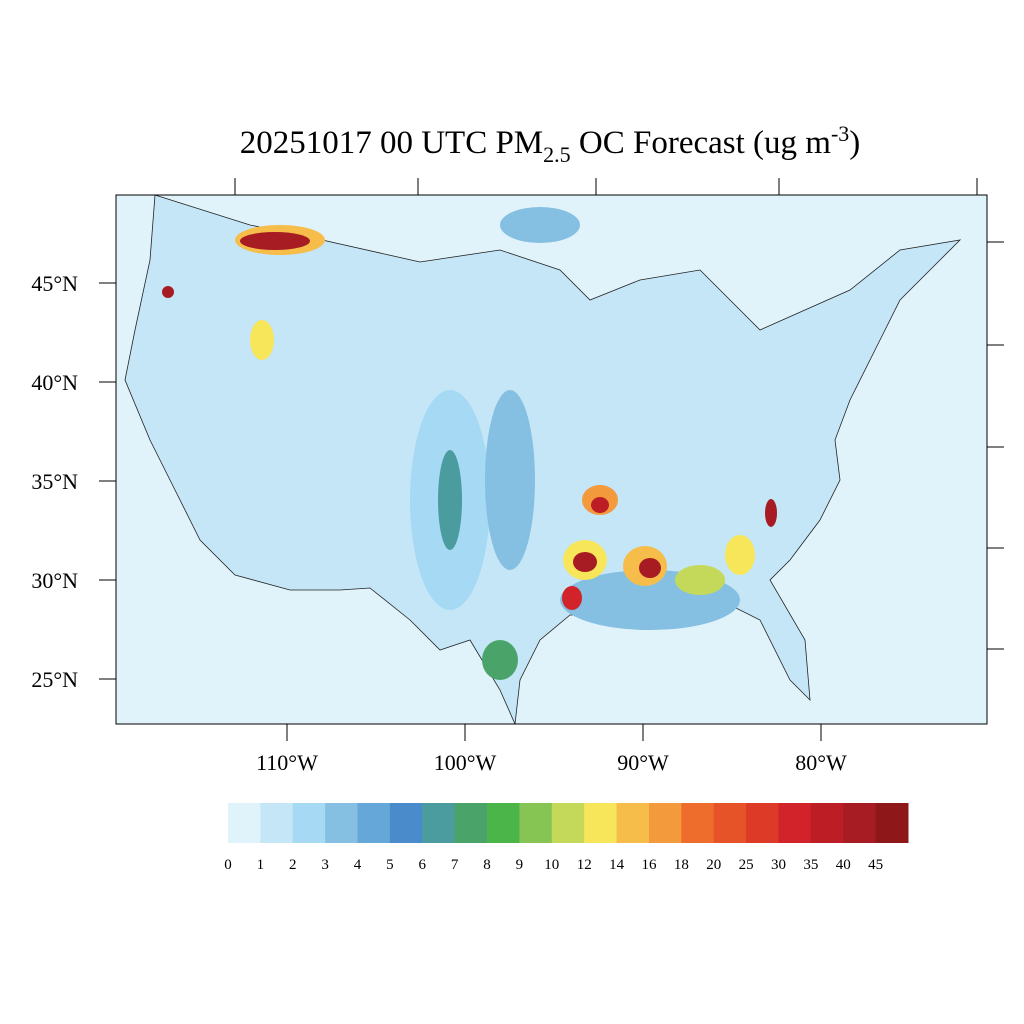 This screenshot has width=1024, height=1024. Describe the element at coordinates (643, 762) in the screenshot. I see `lon-label: 90°W` at that location.